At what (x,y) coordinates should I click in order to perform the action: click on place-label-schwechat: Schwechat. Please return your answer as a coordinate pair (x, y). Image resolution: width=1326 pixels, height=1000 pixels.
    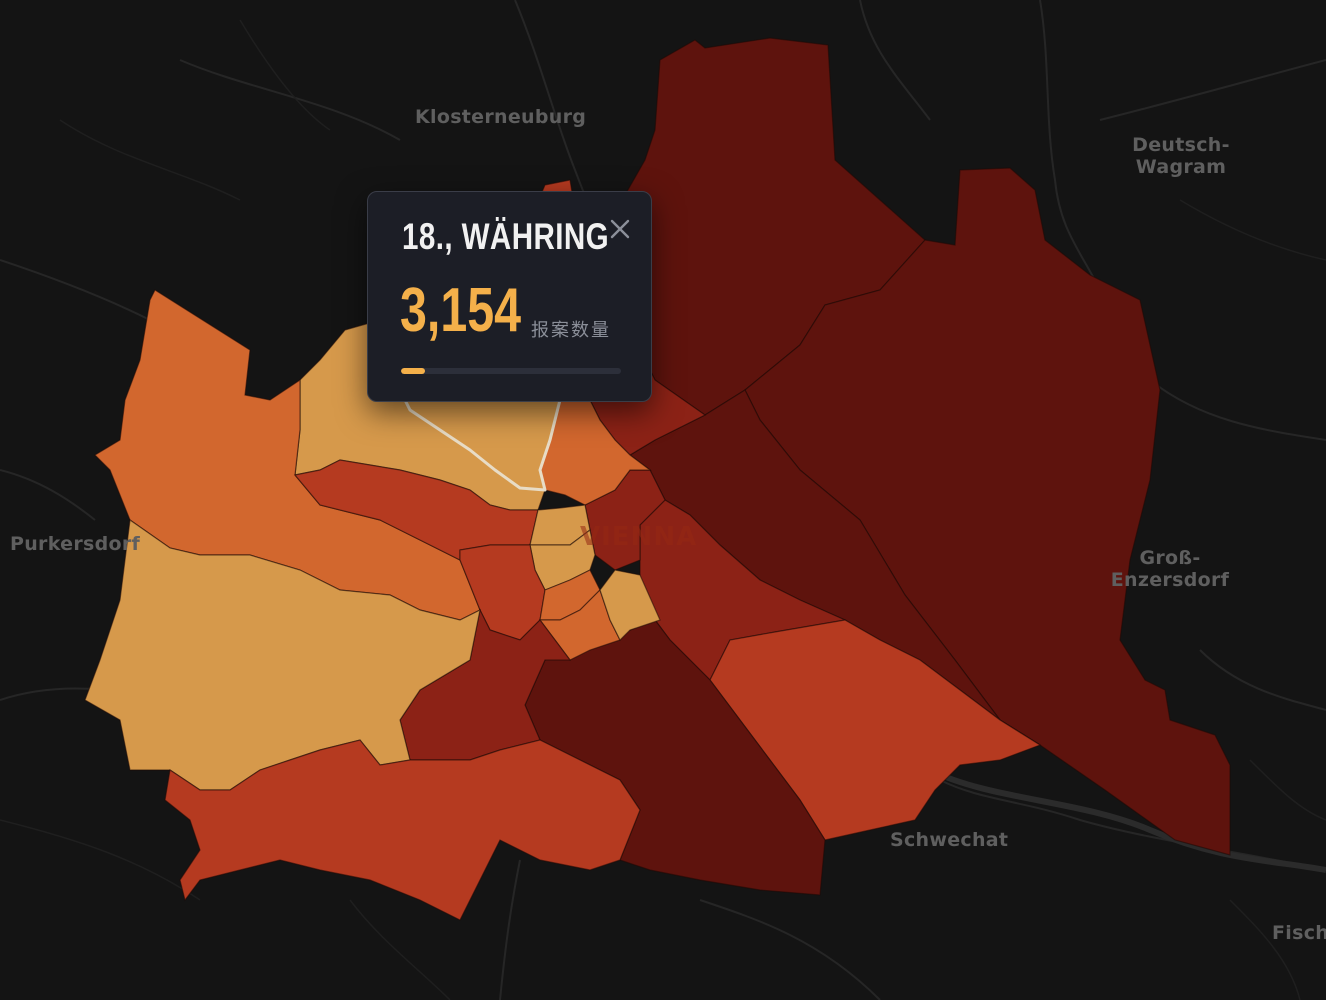
    Looking at the image, I should click on (949, 840).